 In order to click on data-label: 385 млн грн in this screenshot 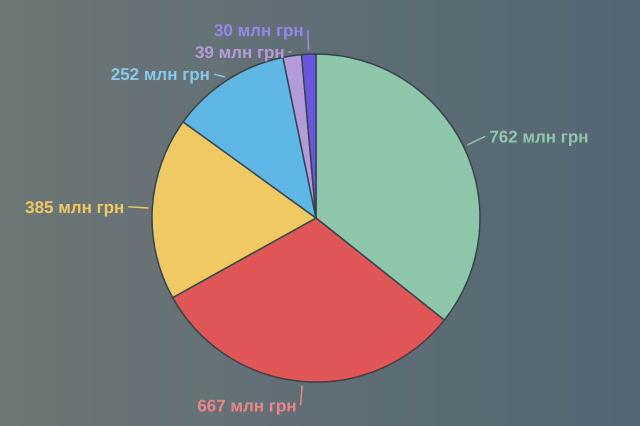, I will do `click(74, 207)`.